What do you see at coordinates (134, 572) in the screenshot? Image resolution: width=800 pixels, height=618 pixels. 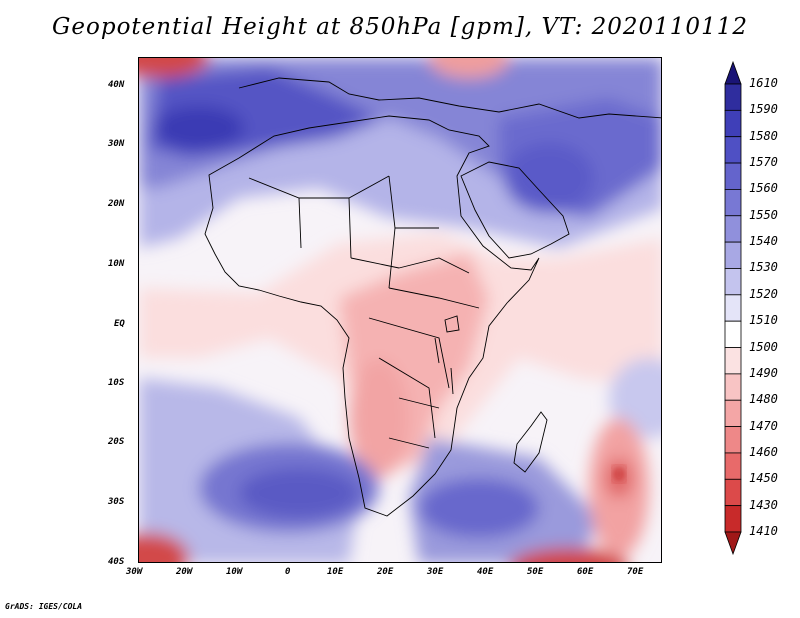 I see `lon-label: 30W` at bounding box center [134, 572].